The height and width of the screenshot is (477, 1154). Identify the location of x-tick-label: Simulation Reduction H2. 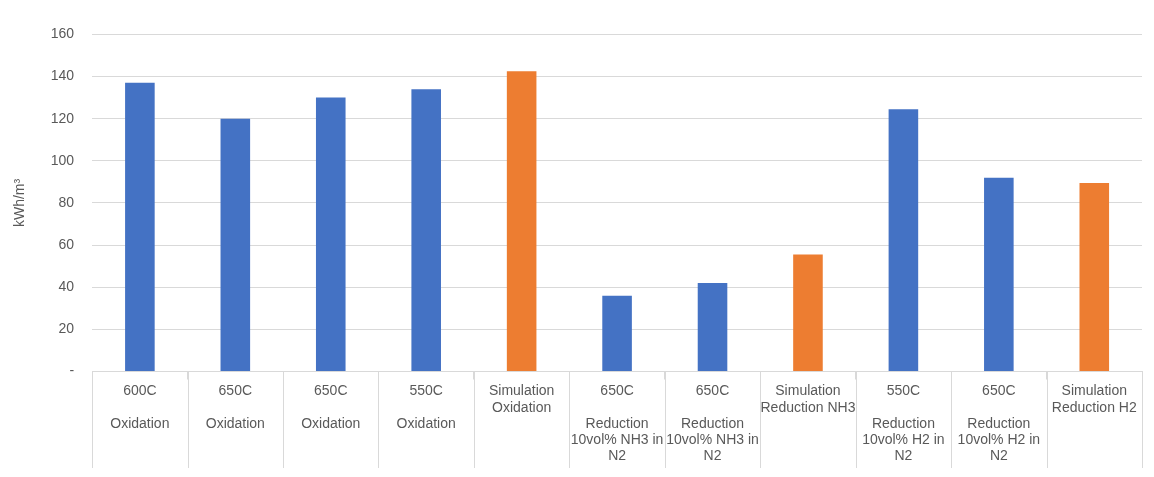
(1094, 398).